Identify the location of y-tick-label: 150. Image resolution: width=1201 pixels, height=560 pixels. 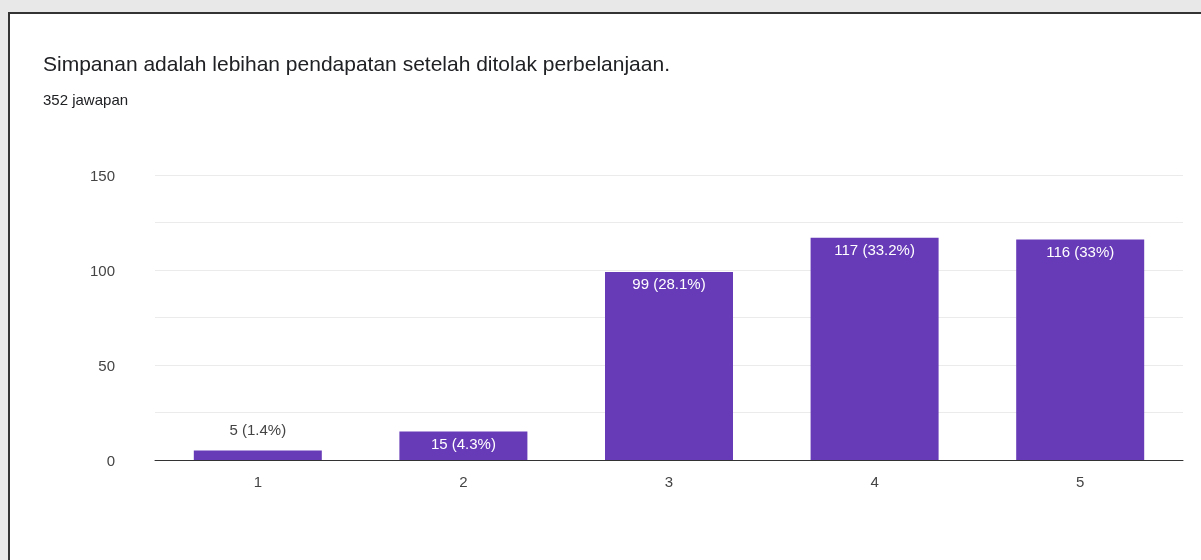
(102, 175).